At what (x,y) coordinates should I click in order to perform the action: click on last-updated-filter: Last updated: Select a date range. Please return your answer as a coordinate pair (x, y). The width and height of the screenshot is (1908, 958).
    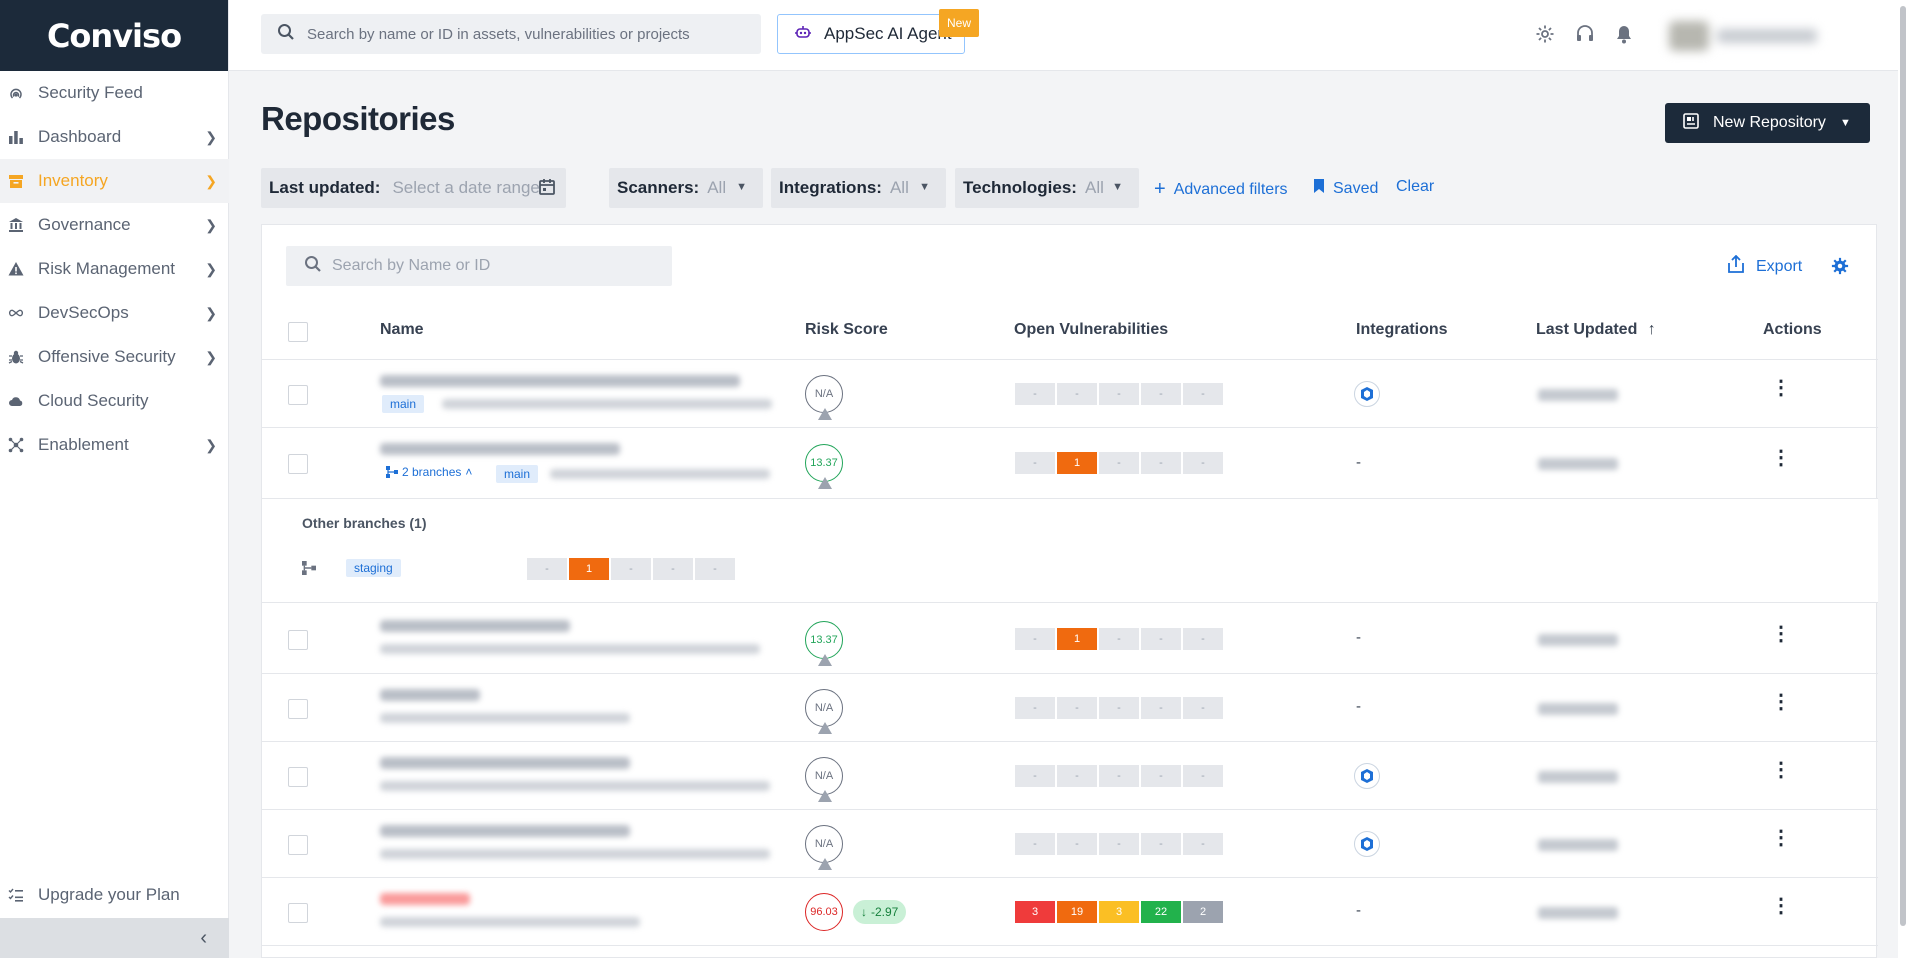
    Looking at the image, I should click on (413, 188).